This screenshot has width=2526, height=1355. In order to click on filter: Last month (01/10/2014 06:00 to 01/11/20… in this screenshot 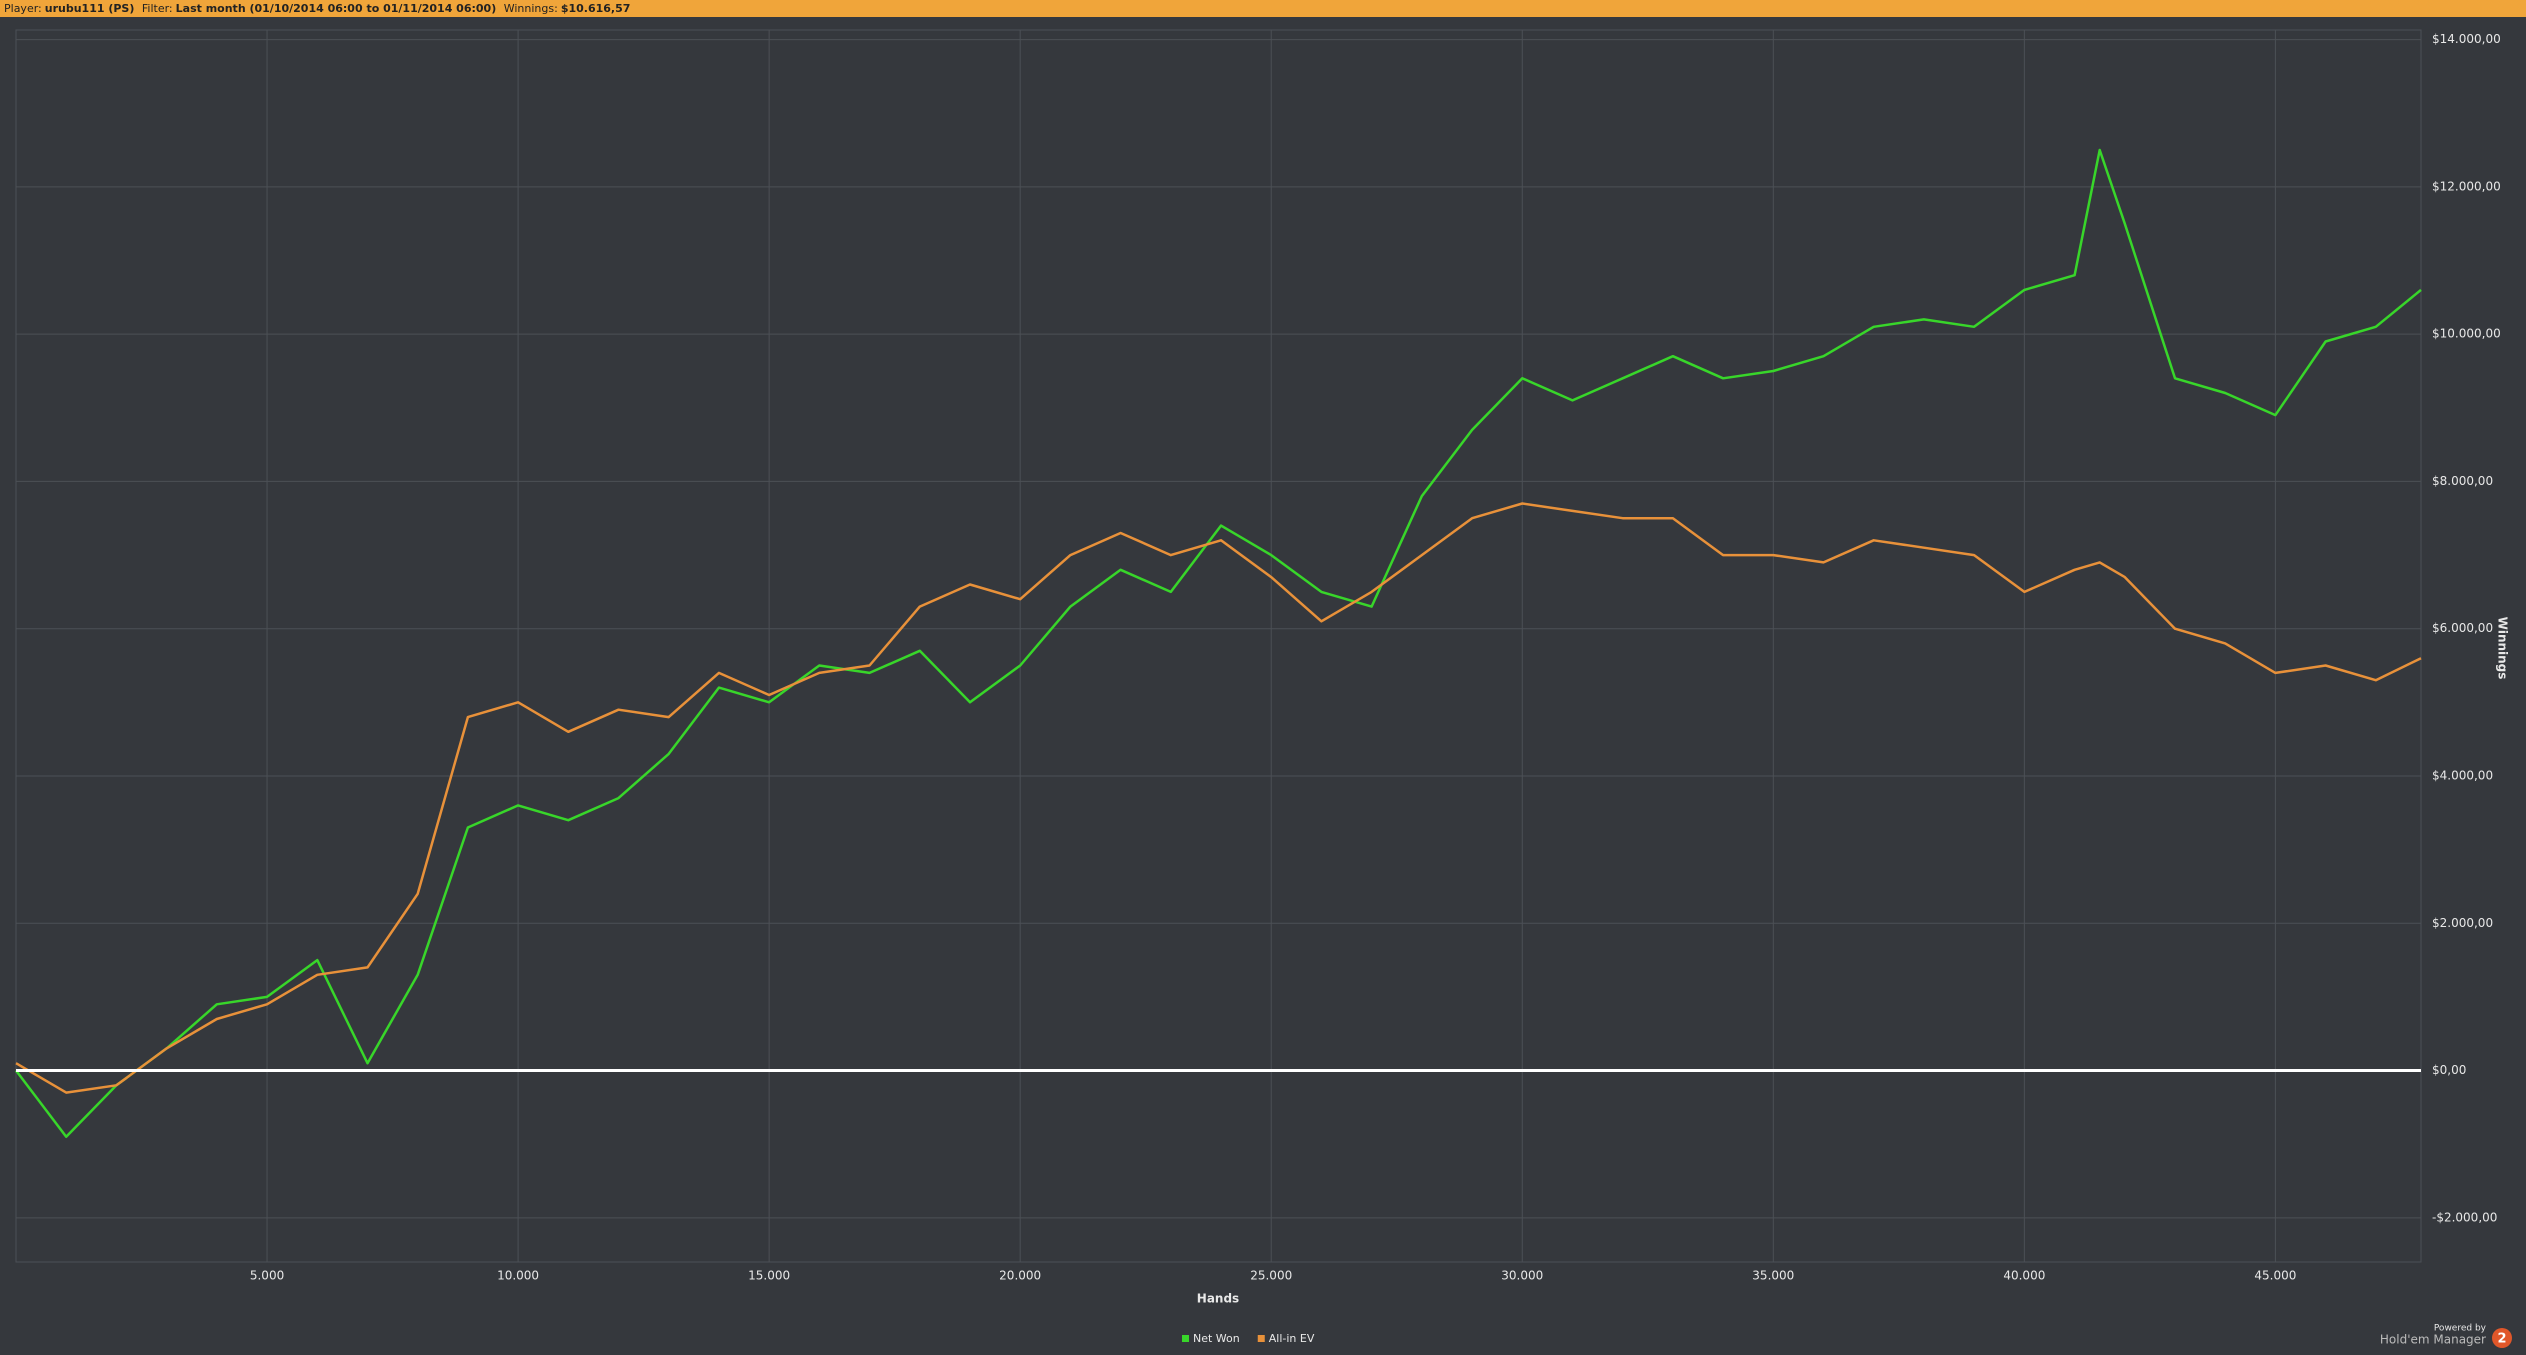, I will do `click(336, 8)`.